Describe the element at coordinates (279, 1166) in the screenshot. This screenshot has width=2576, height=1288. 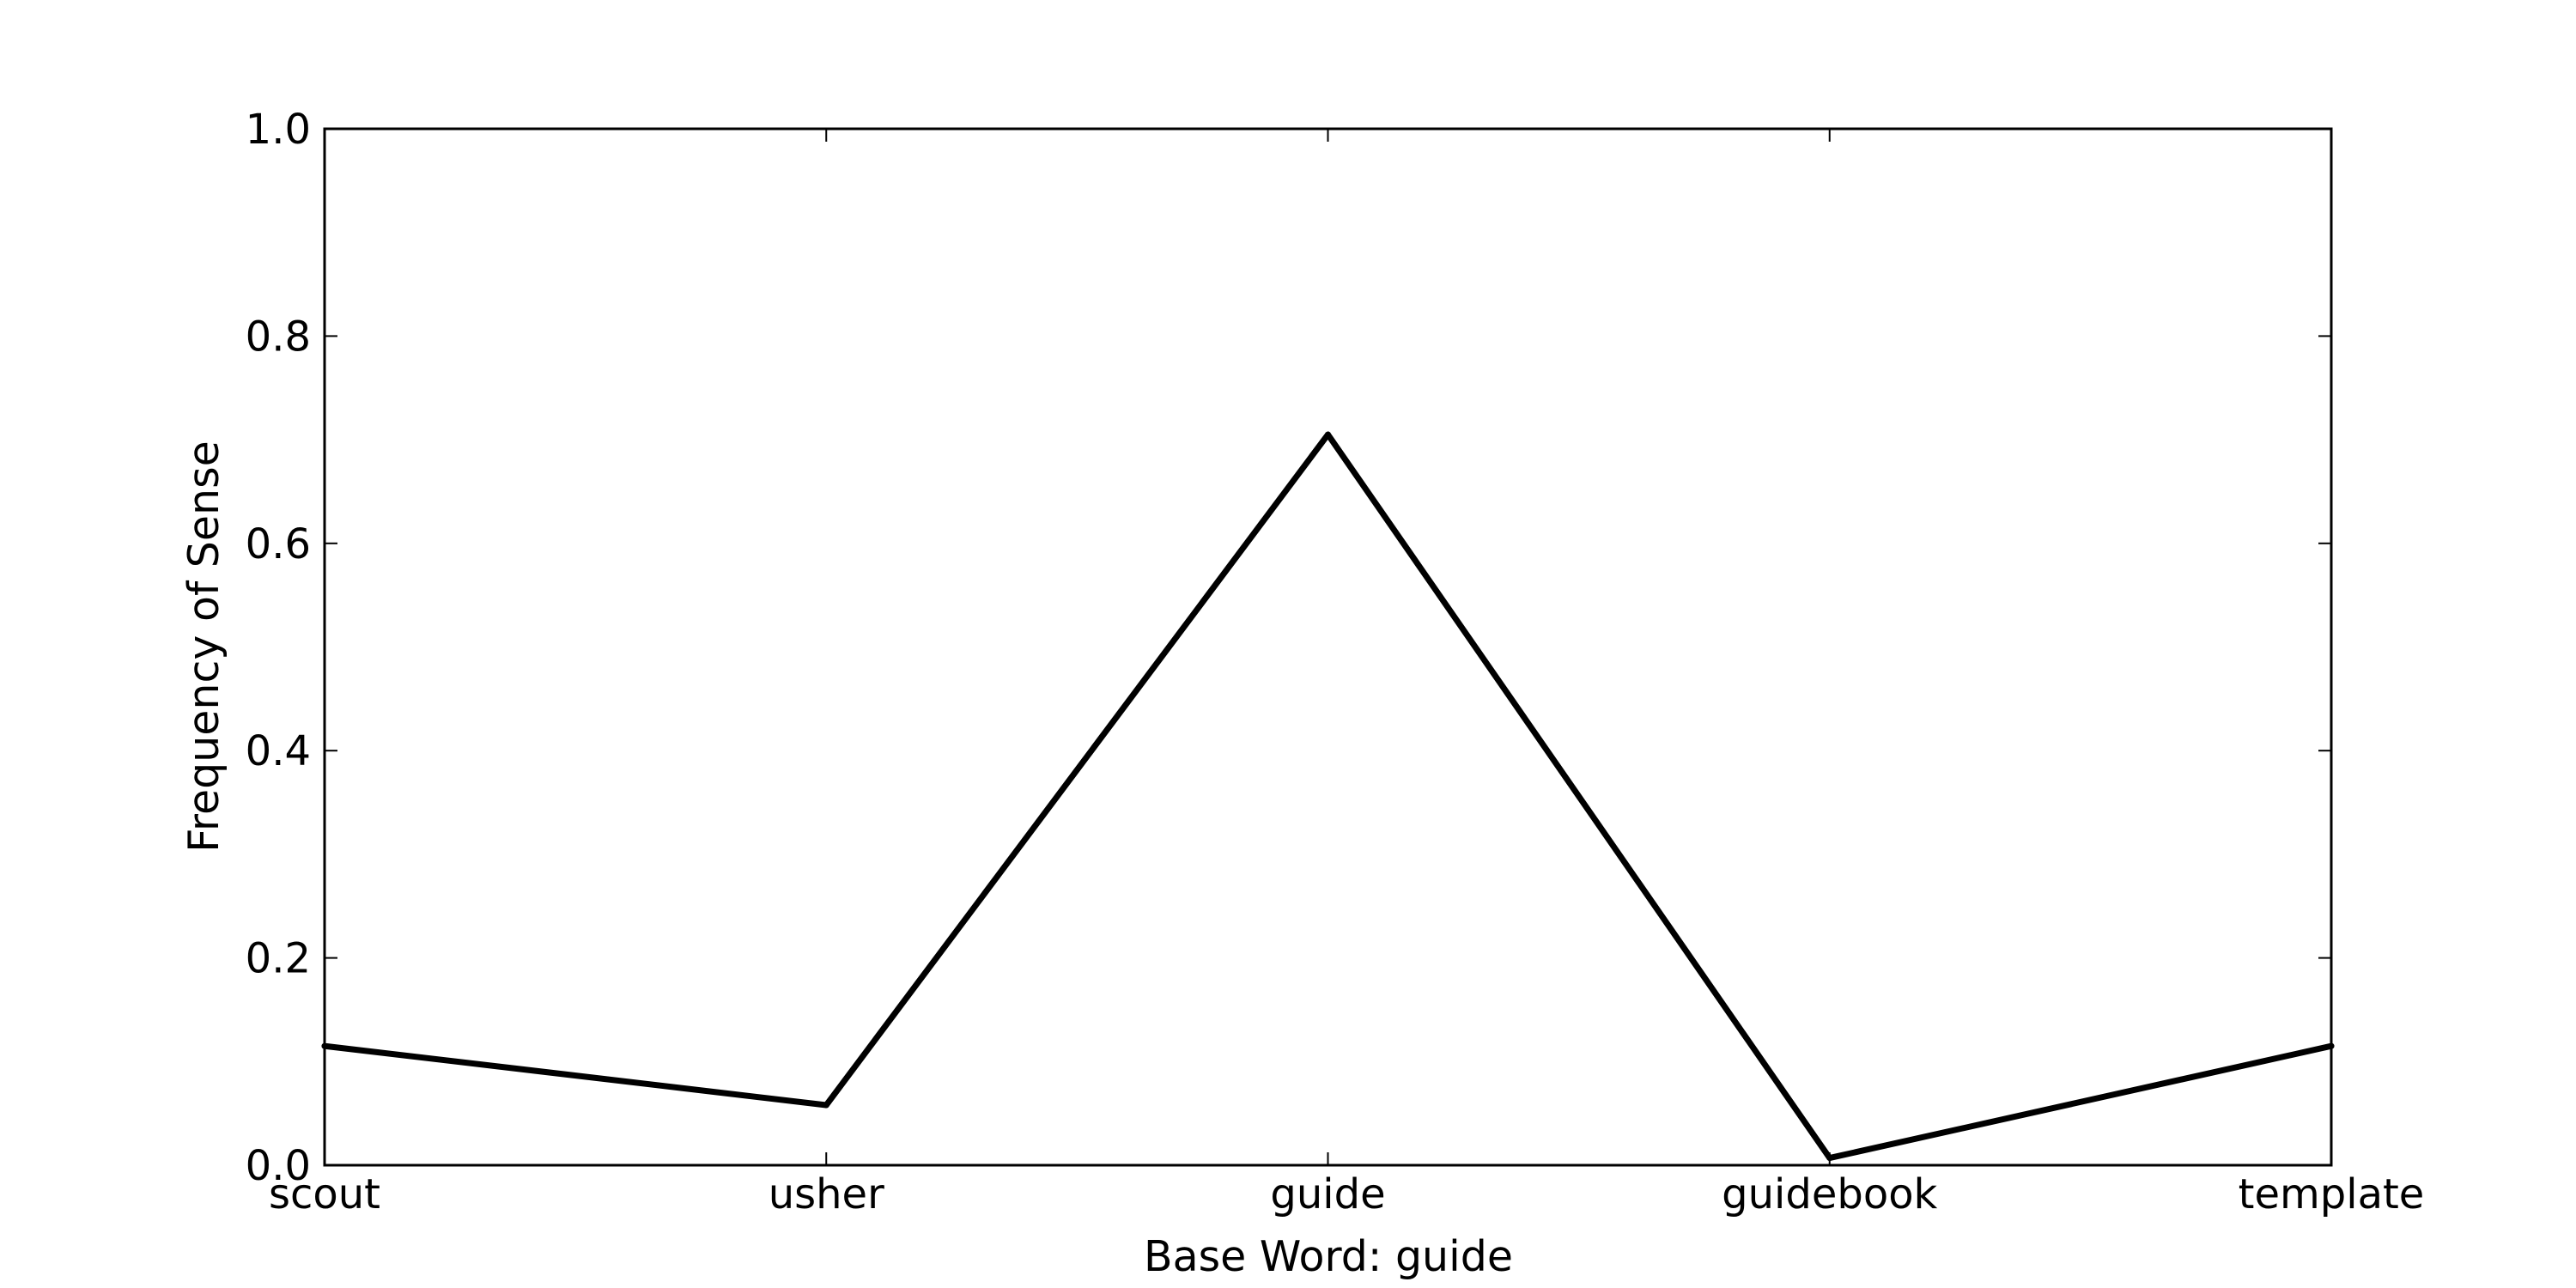
I see `y-tick-label: 0.0` at that location.